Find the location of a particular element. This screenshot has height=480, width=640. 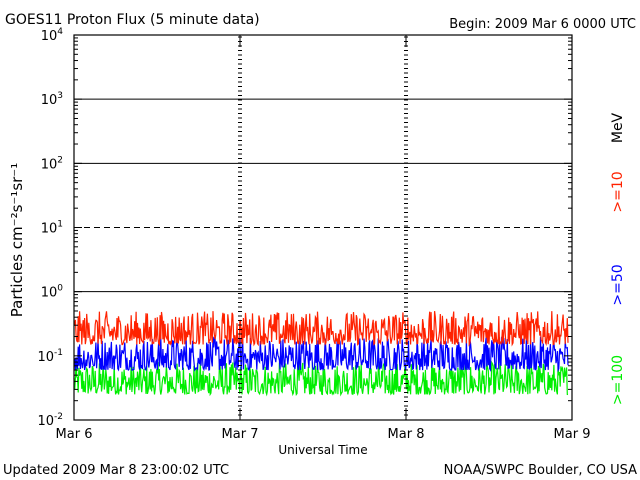

x-tick-label: Mar 7 is located at coordinates (240, 434).